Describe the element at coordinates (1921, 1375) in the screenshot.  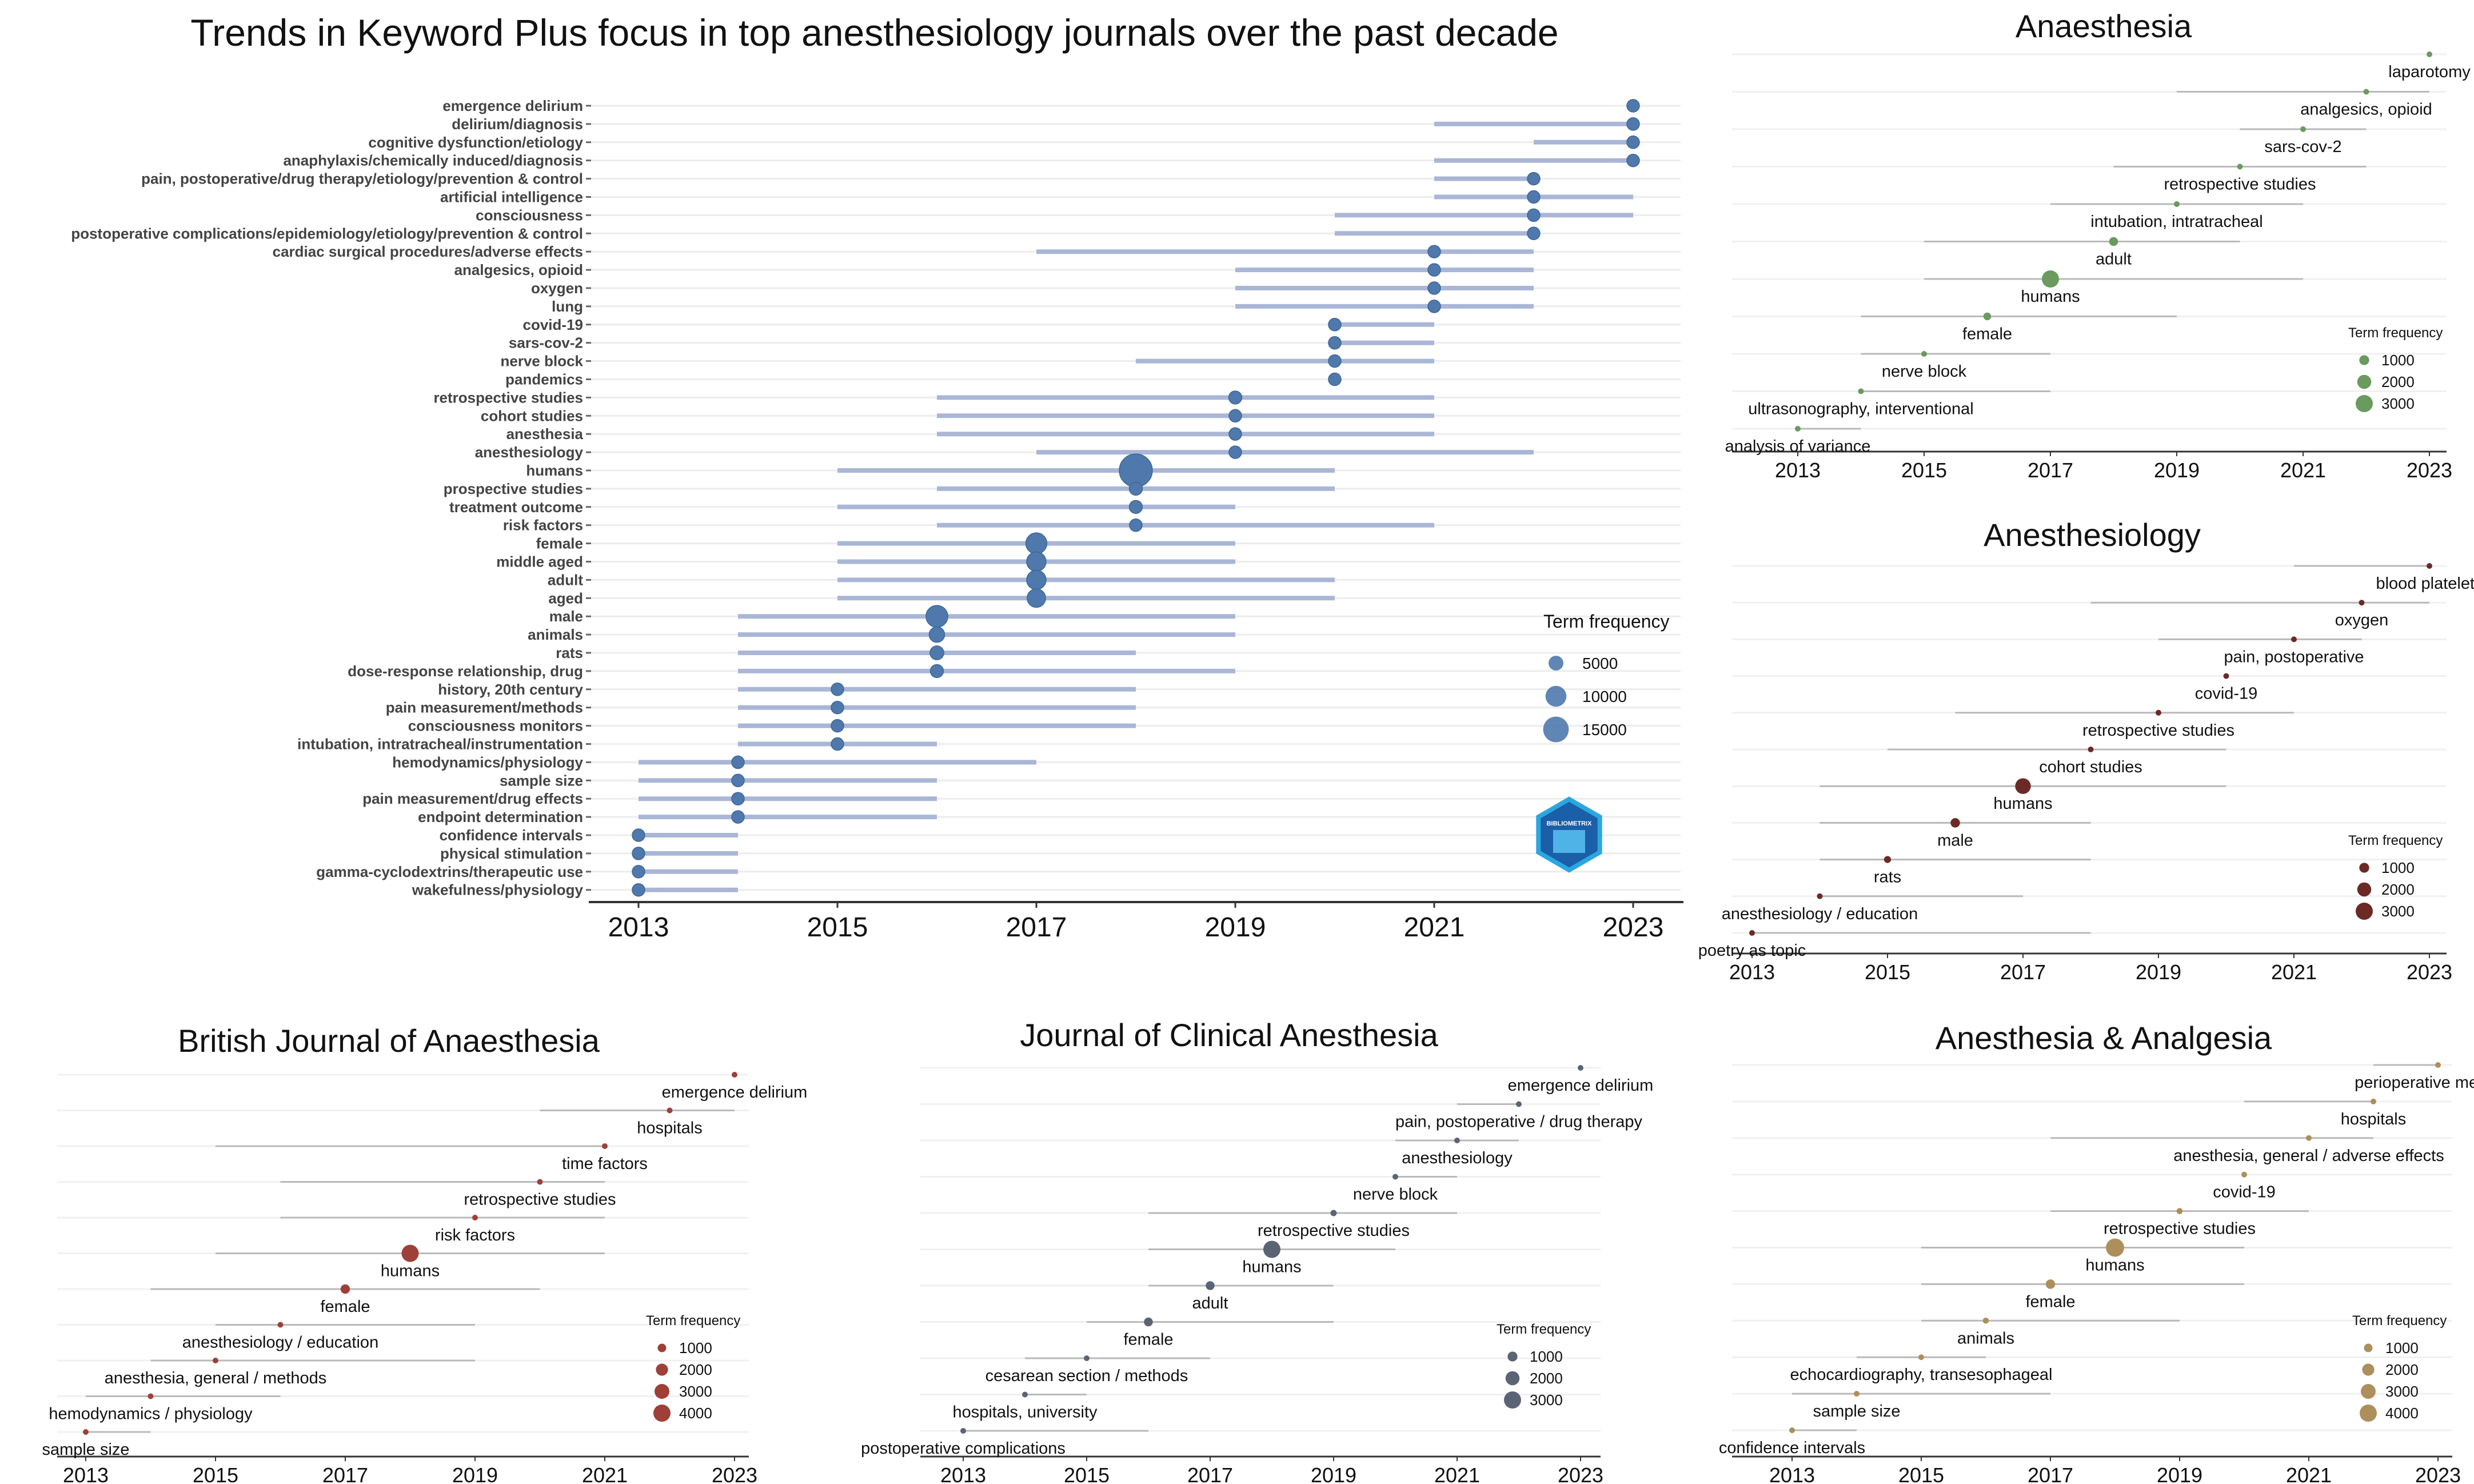
I see `term-label-echocardiography-transesophageal: echocardiography, transesophageal` at that location.